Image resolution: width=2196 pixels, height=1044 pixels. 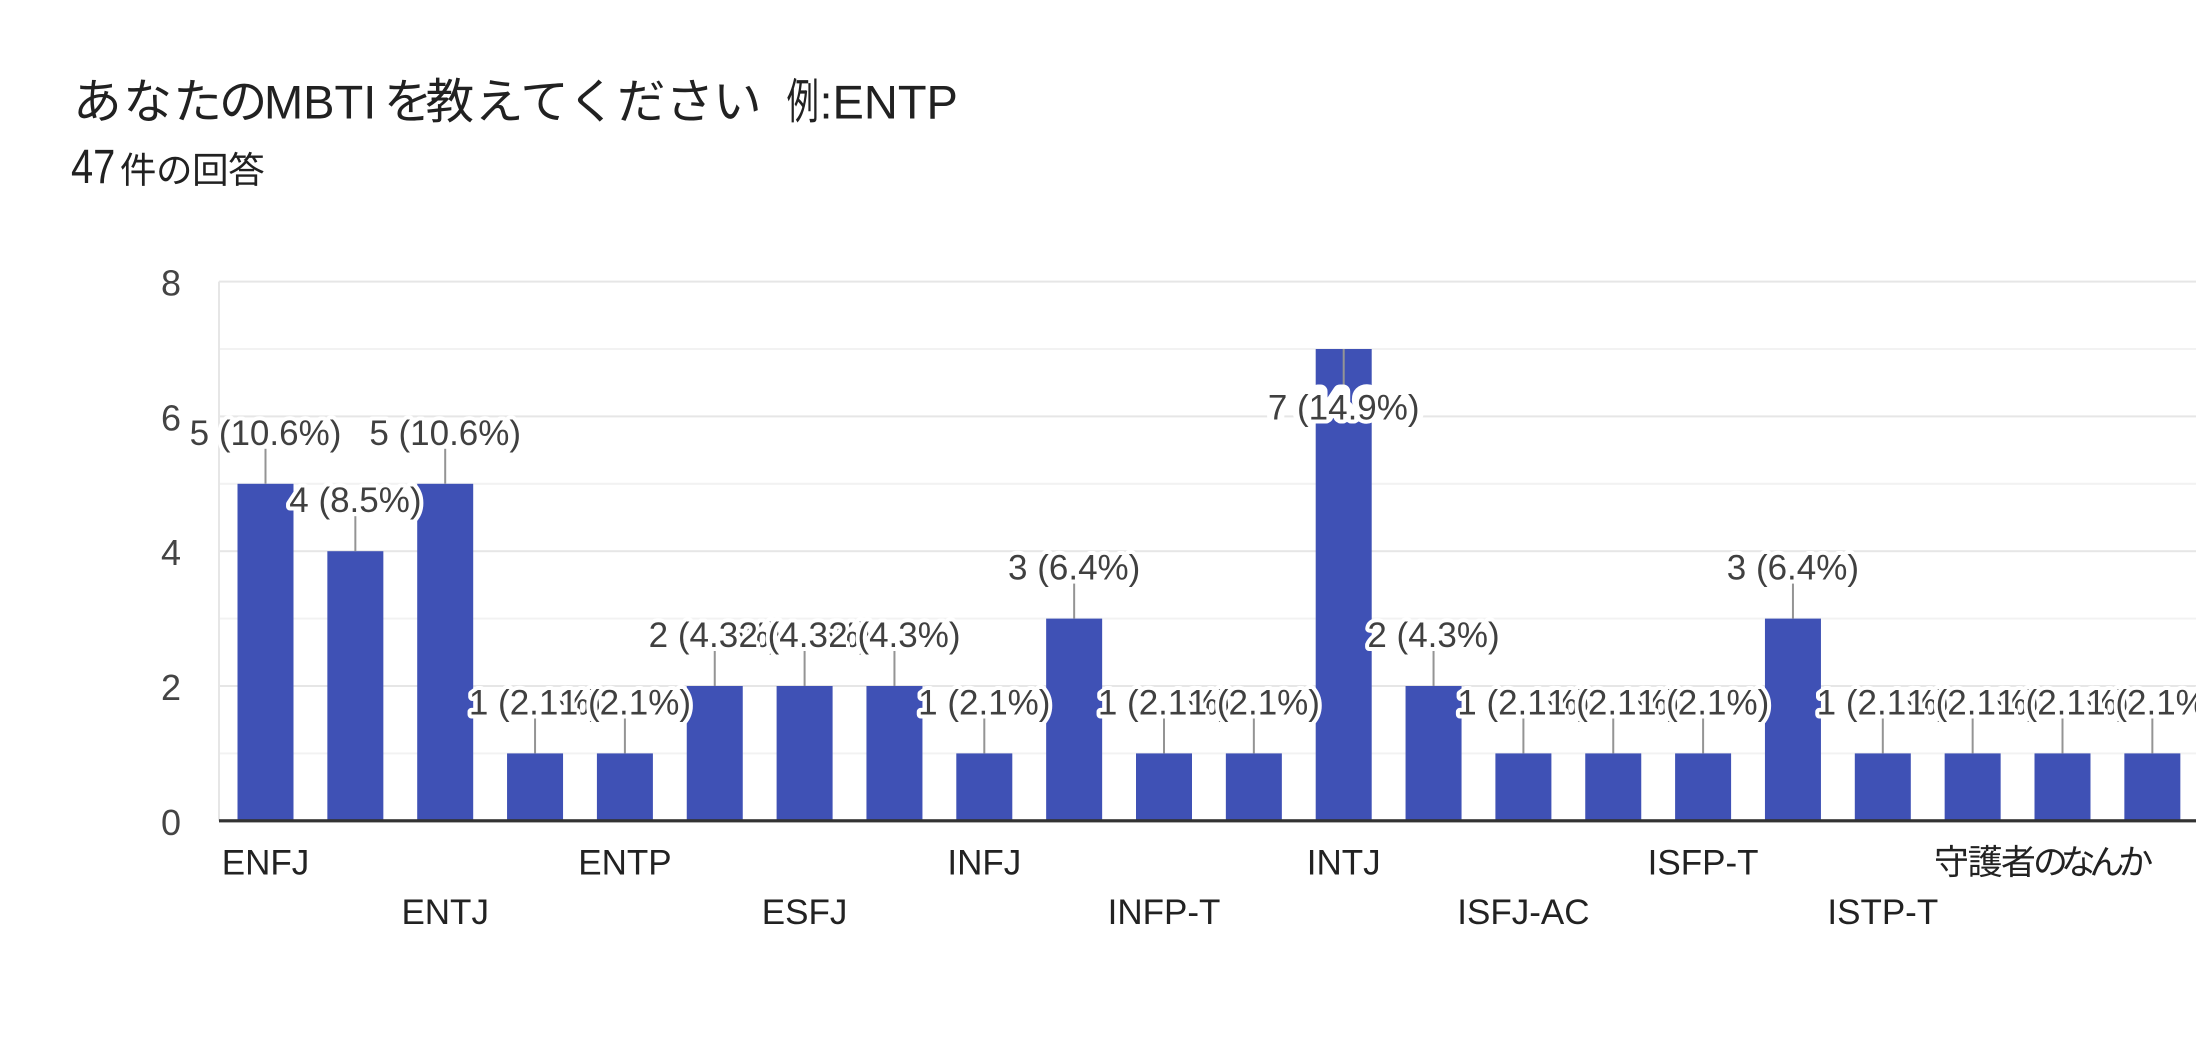 I want to click on svg-text: ISFJ-AC, so click(x=1523, y=912).